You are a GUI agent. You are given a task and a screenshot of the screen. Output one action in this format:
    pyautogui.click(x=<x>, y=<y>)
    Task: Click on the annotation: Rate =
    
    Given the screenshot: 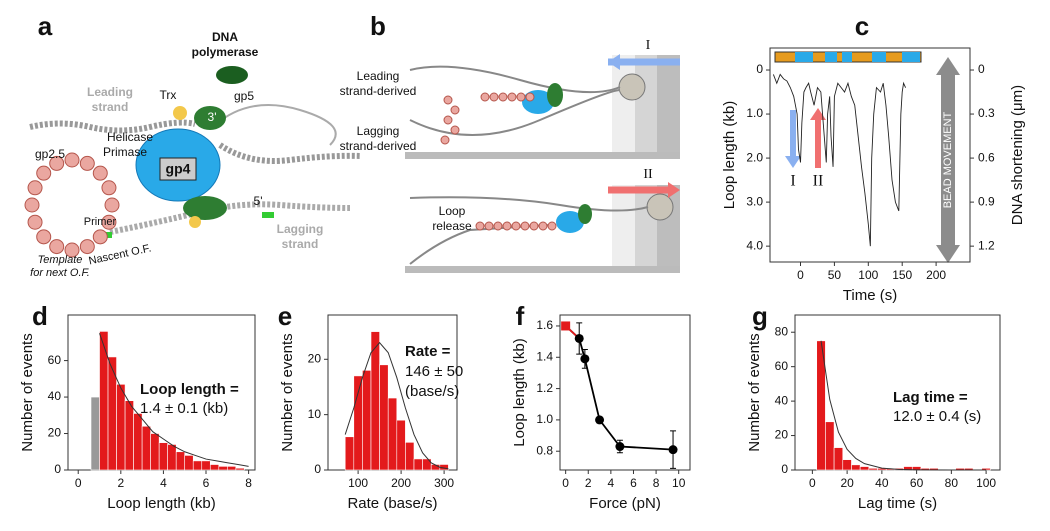 What is the action you would take?
    pyautogui.click(x=428, y=351)
    